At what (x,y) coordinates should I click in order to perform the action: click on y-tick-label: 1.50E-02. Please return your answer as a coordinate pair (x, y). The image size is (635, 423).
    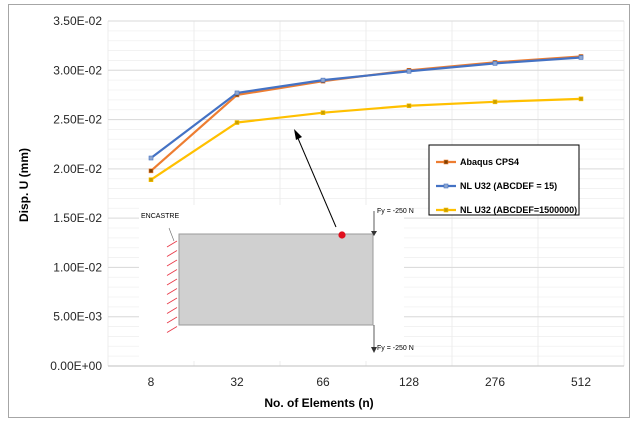
    Looking at the image, I should click on (77, 218).